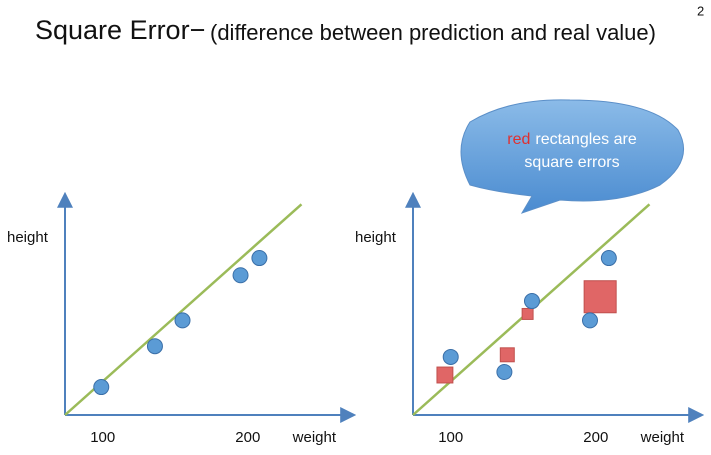 This screenshot has width=711, height=455. Describe the element at coordinates (585, 139) in the screenshot. I see `callout-line: rectangles are` at that location.